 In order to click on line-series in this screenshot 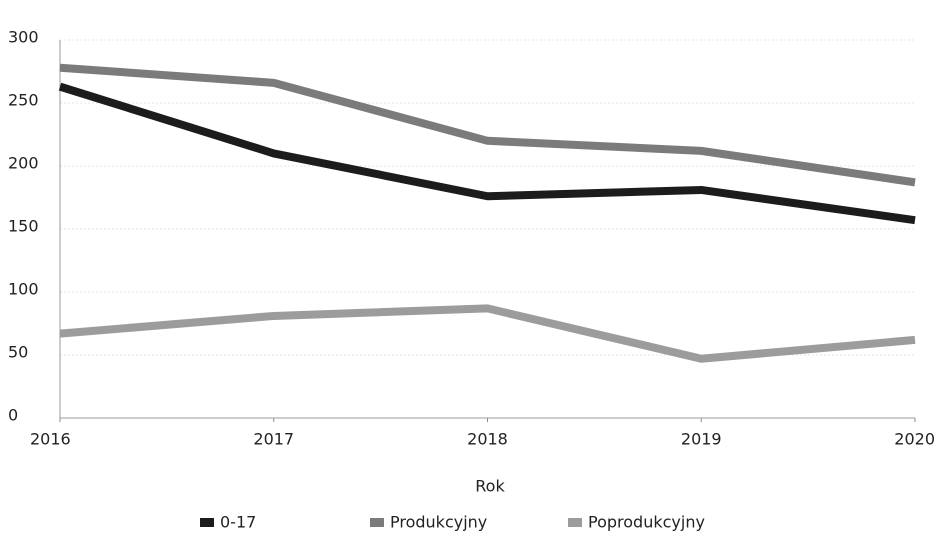, I will do `click(487, 333)`.